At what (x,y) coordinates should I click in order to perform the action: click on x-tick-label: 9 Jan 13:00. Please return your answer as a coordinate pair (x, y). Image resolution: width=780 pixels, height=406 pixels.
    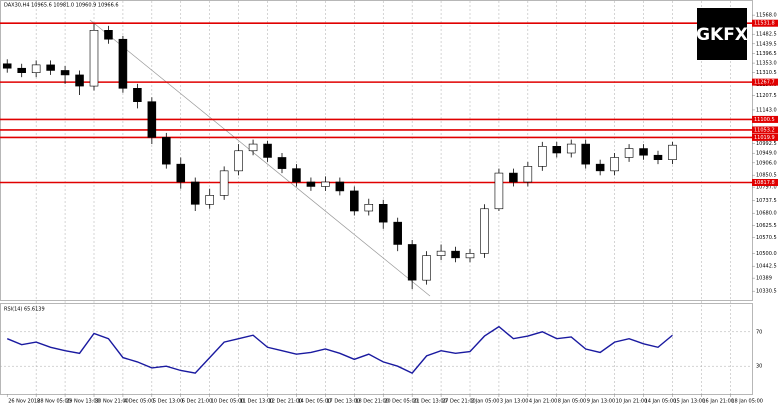
    Looking at the image, I should click on (601, 402).